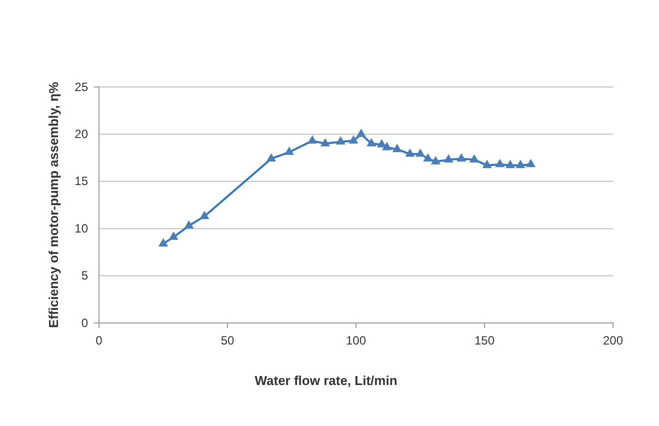 The height and width of the screenshot is (426, 659). Describe the element at coordinates (81, 134) in the screenshot. I see `y-tick-label: 20` at that location.